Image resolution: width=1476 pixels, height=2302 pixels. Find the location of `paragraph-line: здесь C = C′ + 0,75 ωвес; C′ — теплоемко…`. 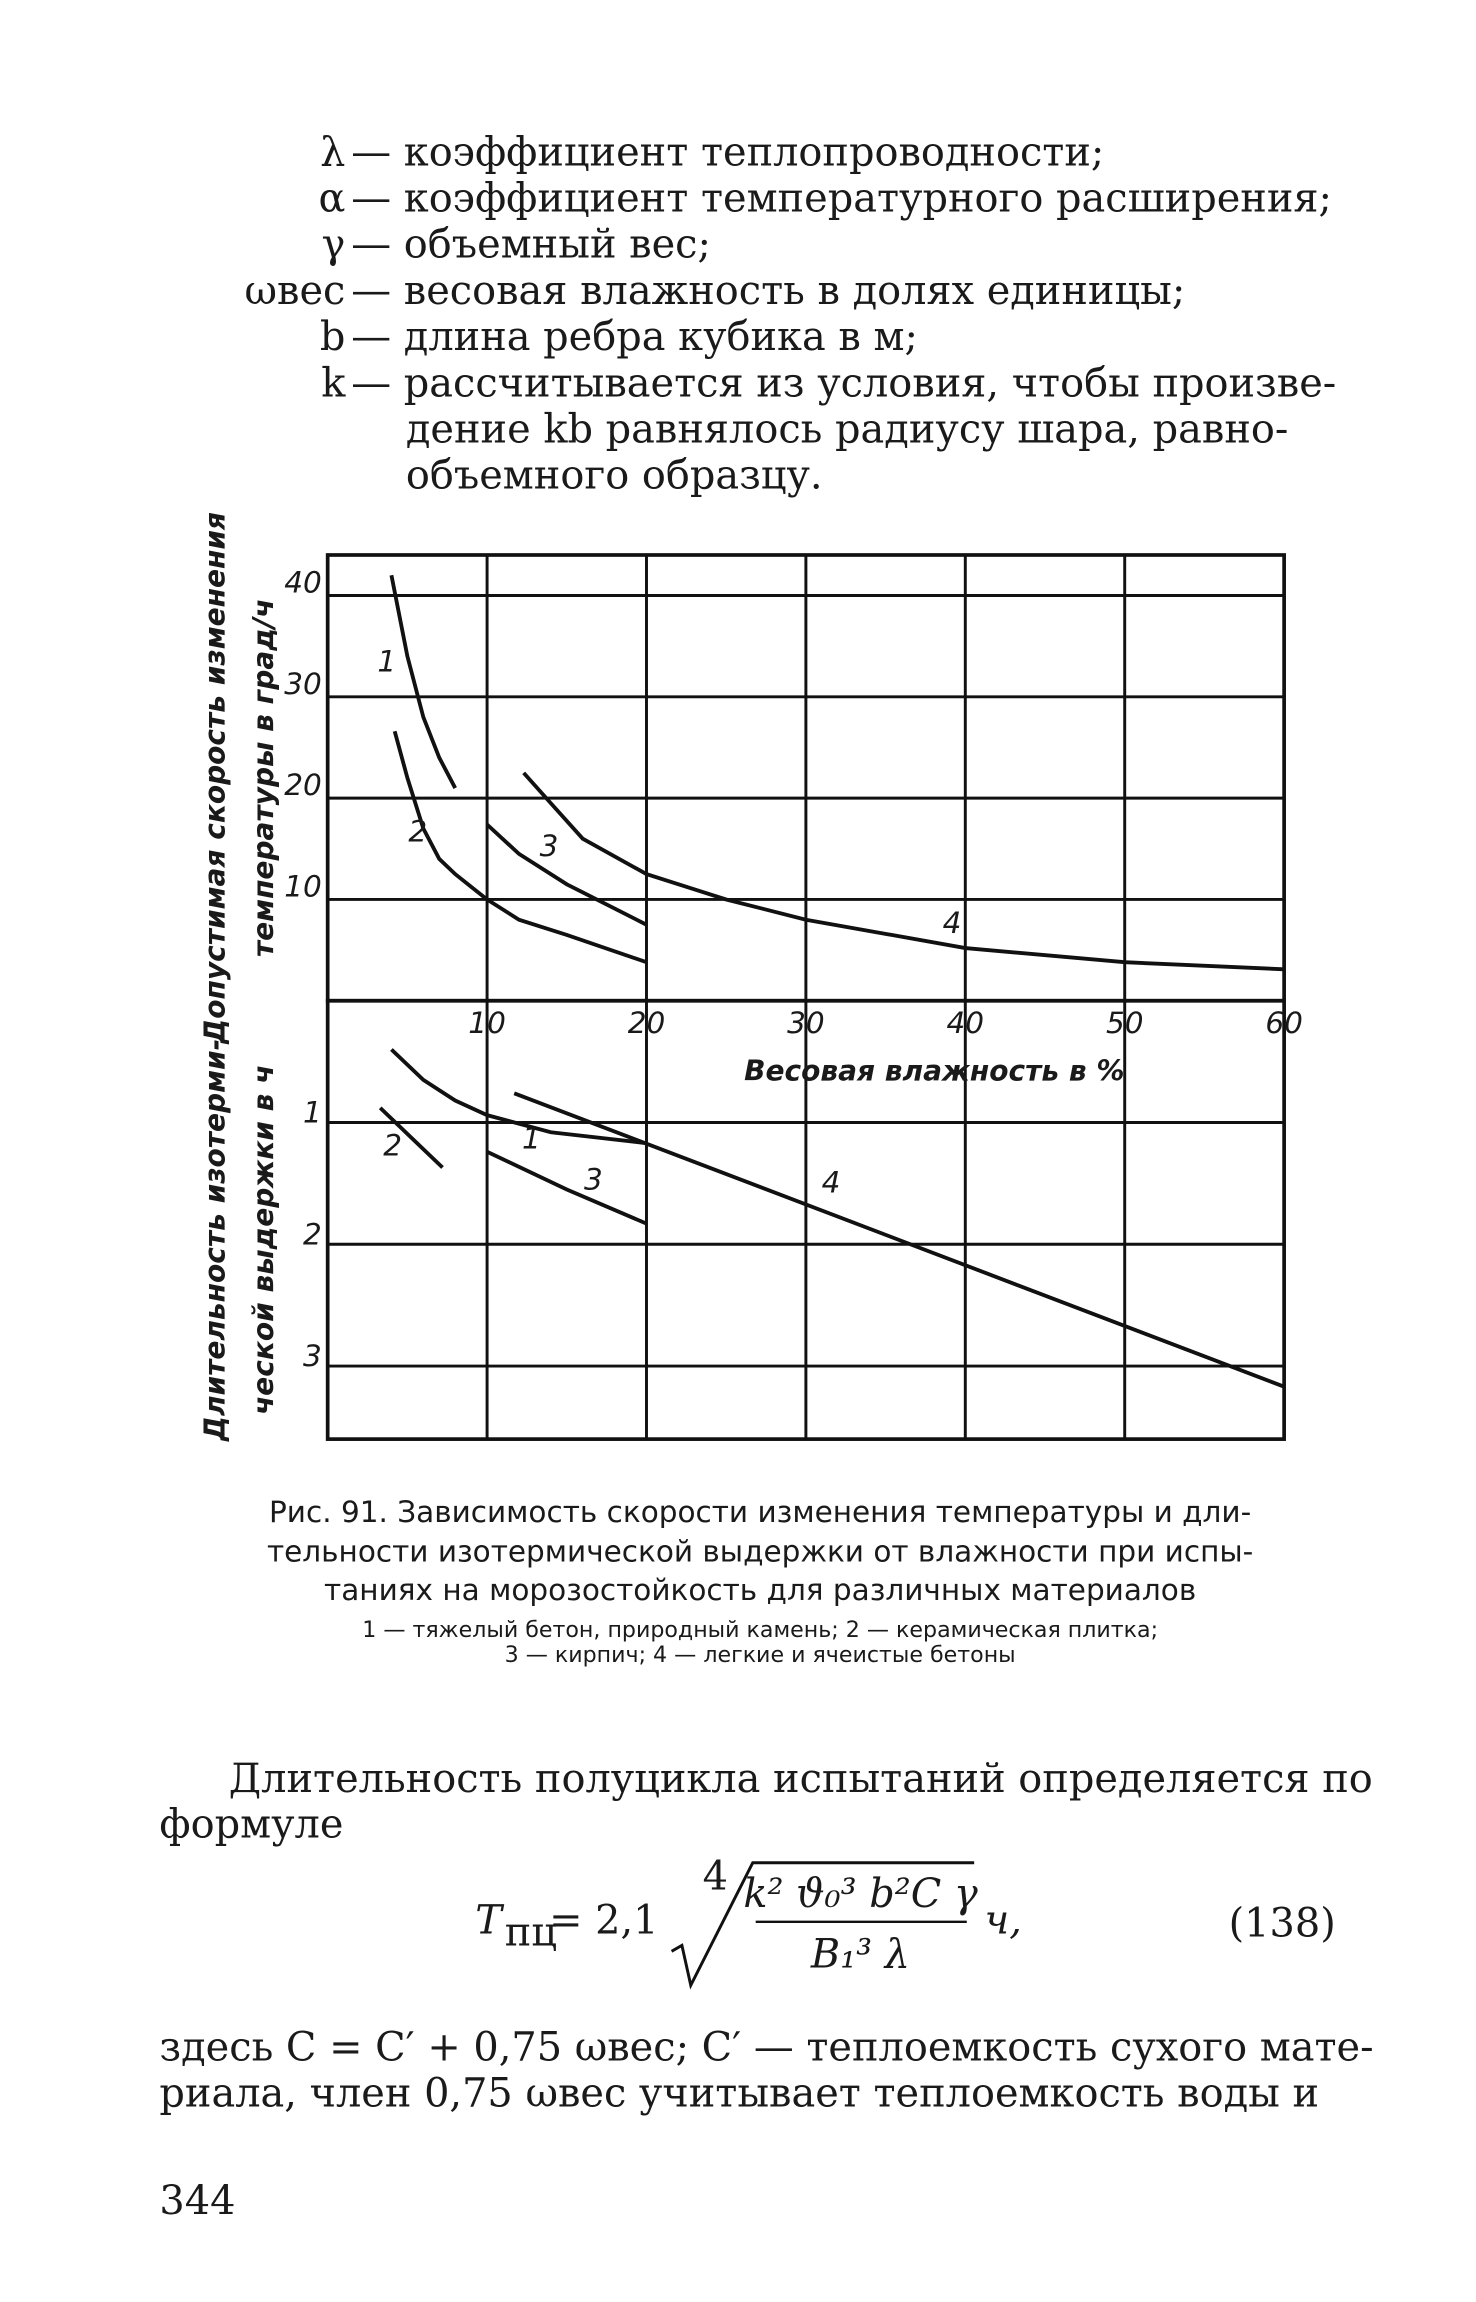

paragraph-line: здесь C = C′ + 0,75 ωвес; C′ — теплоемко… is located at coordinates (766, 2048).